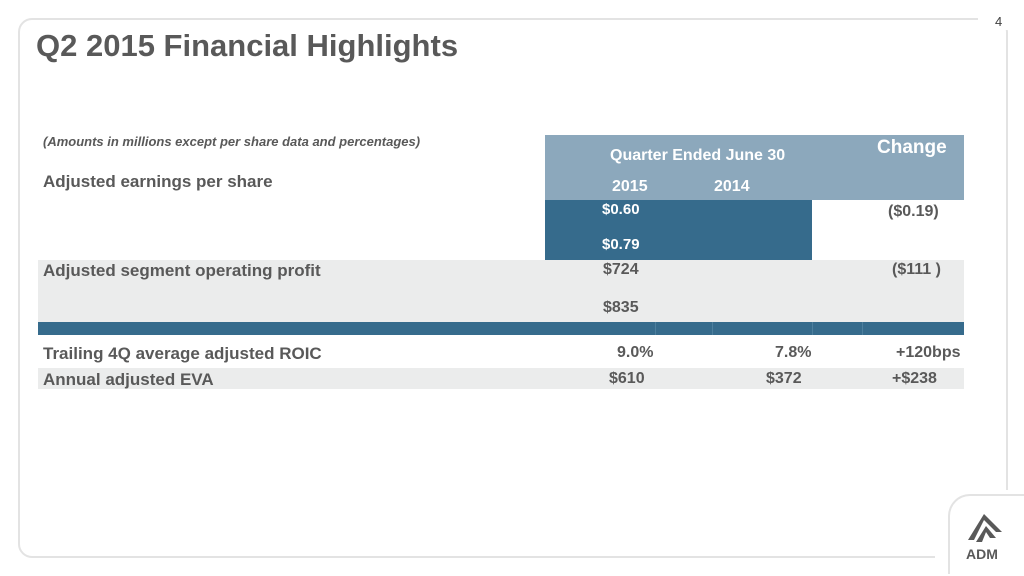 The image size is (1024, 576). What do you see at coordinates (732, 186) in the screenshot?
I see `year-2014-header: 2014` at bounding box center [732, 186].